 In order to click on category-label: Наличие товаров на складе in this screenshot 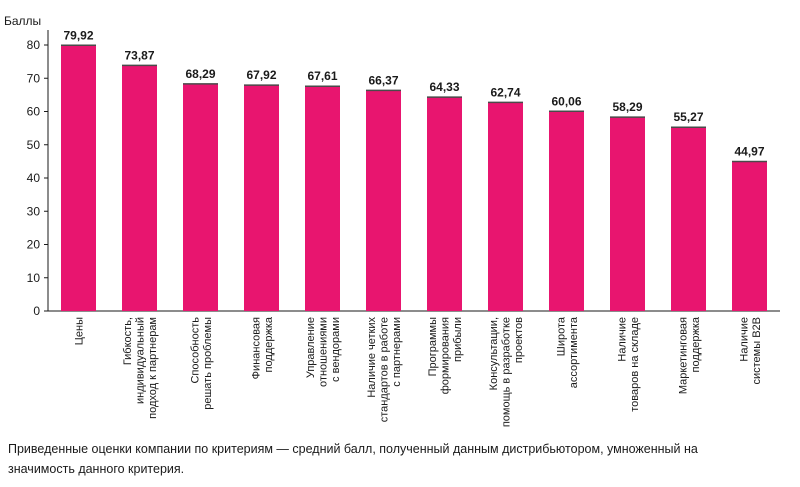, I will do `click(628, 364)`.